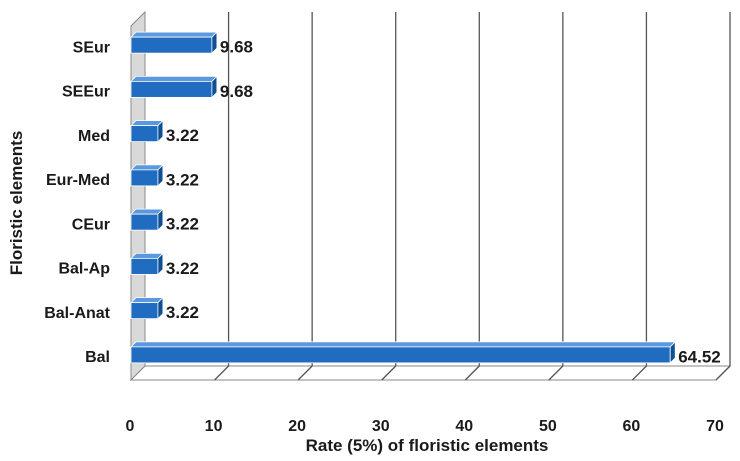 The image size is (740, 461). What do you see at coordinates (138, 196) in the screenshot?
I see `side-wall` at bounding box center [138, 196].